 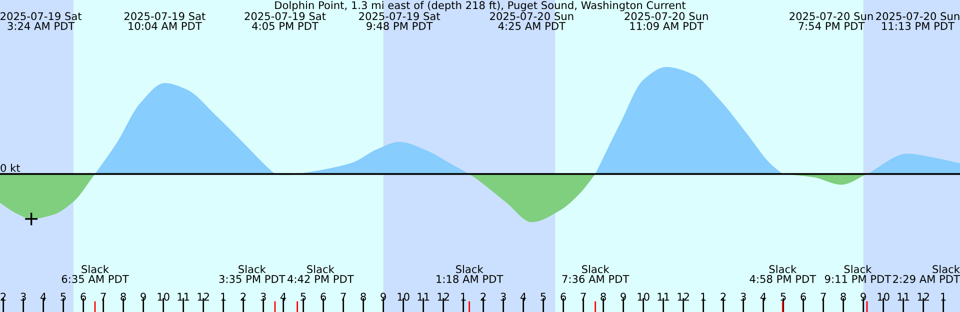 What do you see at coordinates (10, 168) in the screenshot?
I see `ref-line-label: 0 kt` at bounding box center [10, 168].